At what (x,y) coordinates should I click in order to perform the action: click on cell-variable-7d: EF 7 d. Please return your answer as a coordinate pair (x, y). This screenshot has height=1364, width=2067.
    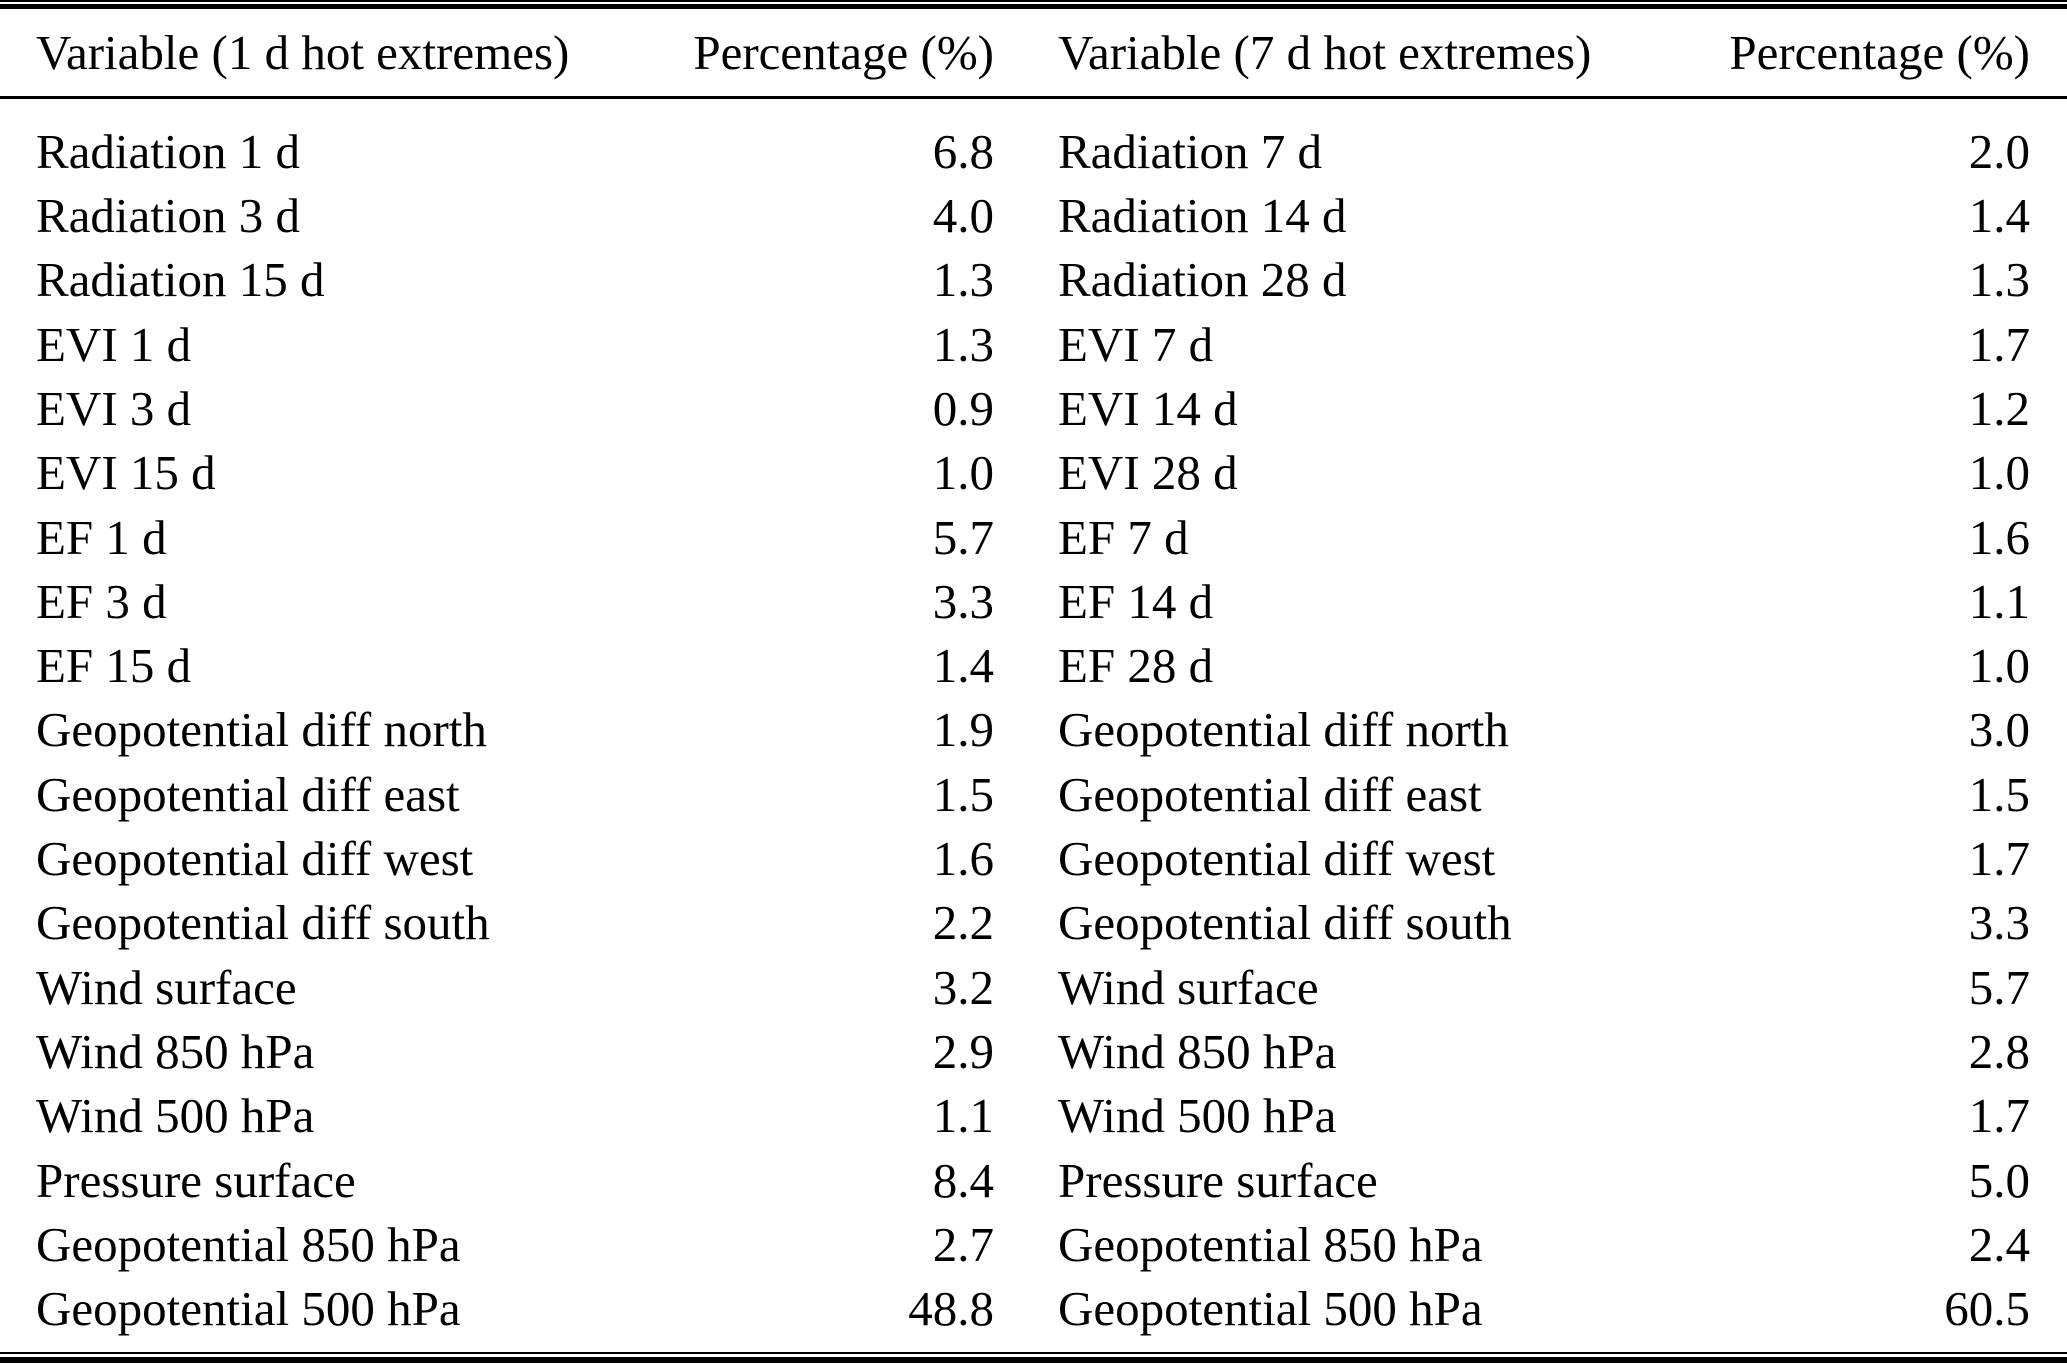
    Looking at the image, I should click on (1123, 537).